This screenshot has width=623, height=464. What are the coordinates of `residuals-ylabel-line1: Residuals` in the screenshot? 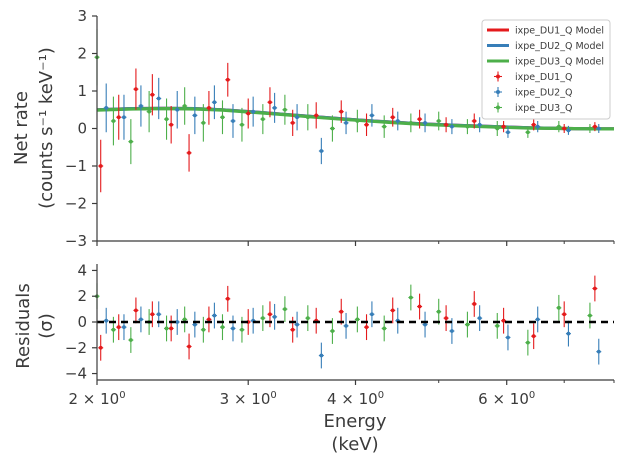 It's located at (23, 325).